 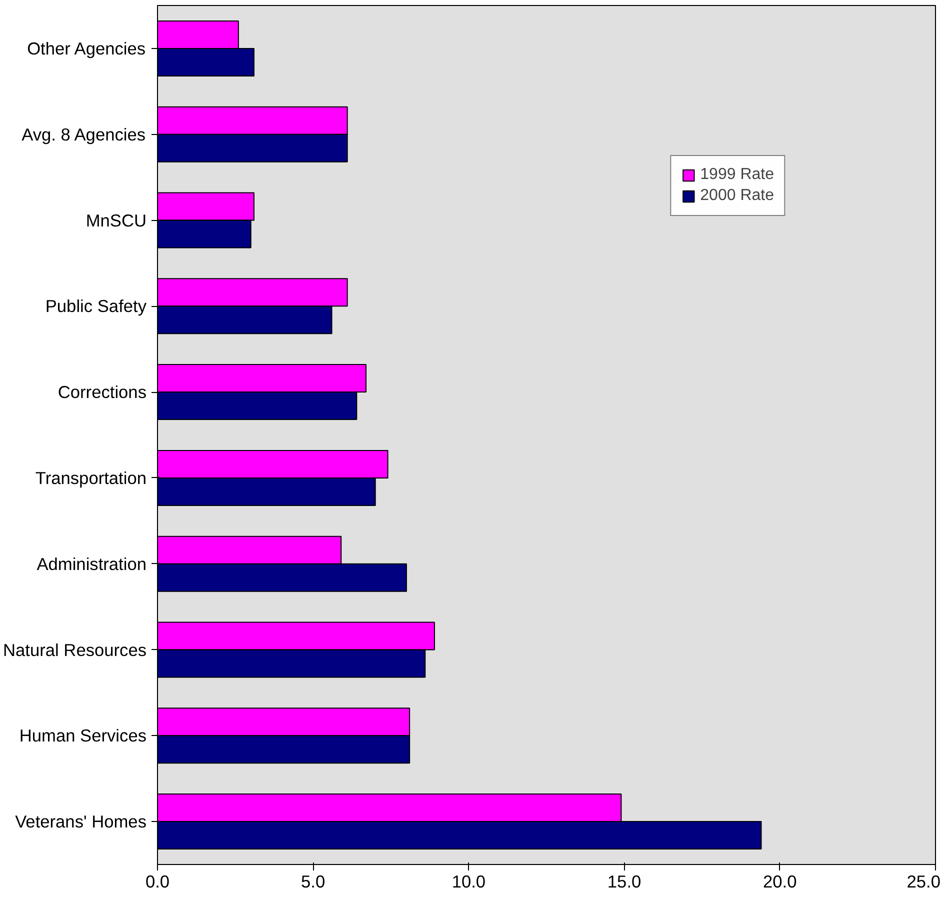 What do you see at coordinates (84, 134) in the screenshot?
I see `y-tick-label: Avg. 8 Agencies` at bounding box center [84, 134].